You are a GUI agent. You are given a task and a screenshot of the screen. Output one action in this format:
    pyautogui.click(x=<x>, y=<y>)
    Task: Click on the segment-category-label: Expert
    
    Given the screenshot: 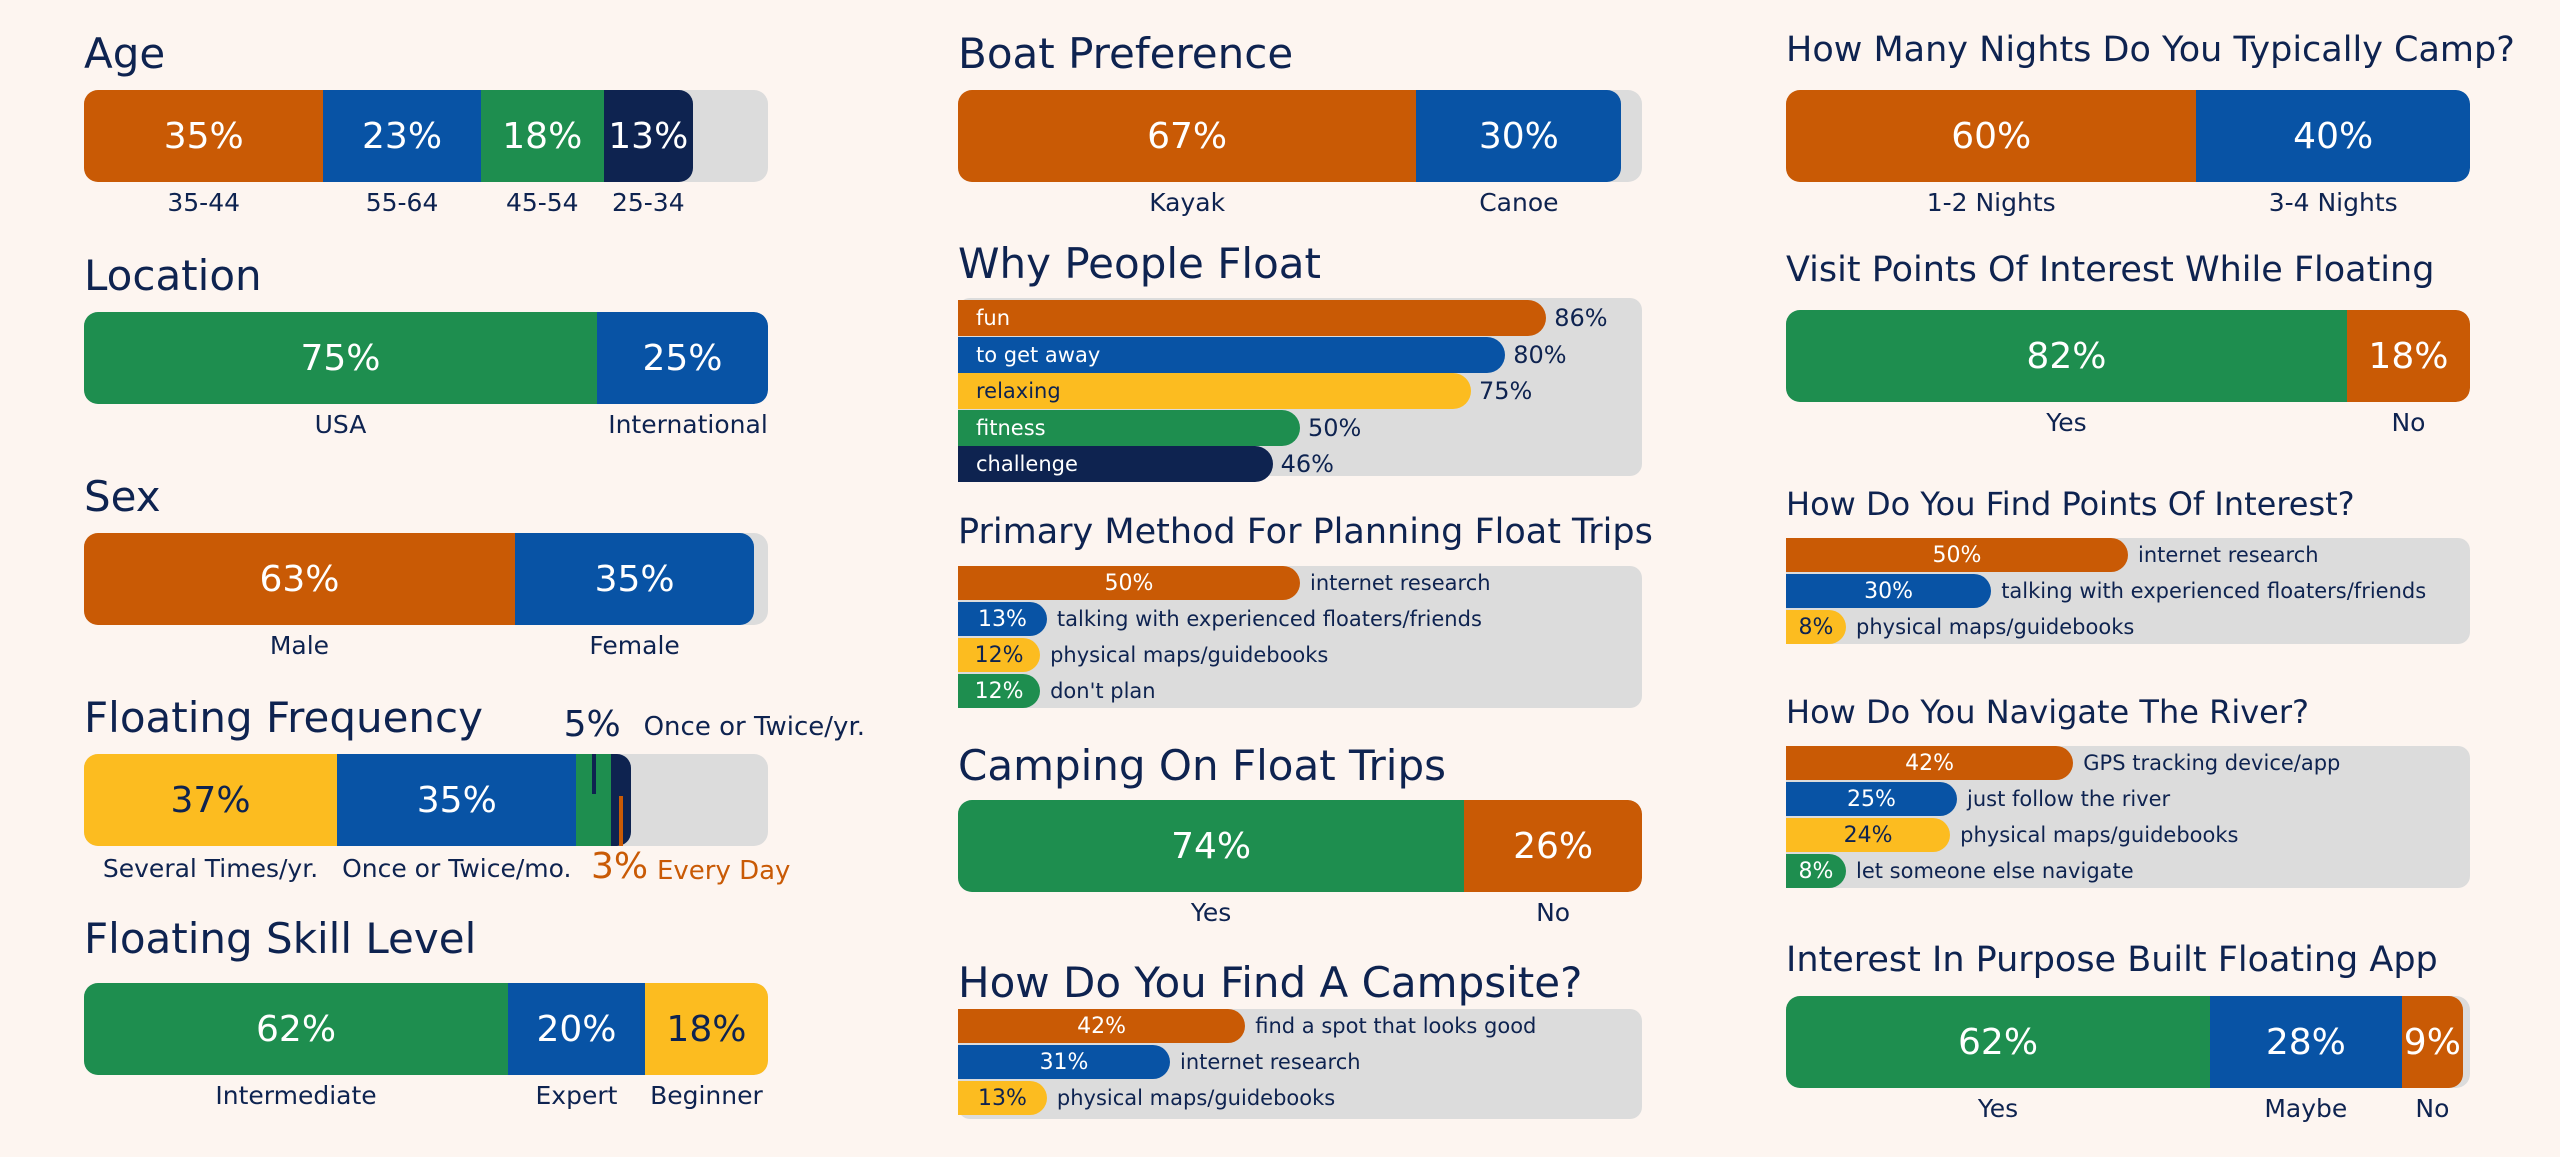 What is the action you would take?
    pyautogui.click(x=576, y=1095)
    